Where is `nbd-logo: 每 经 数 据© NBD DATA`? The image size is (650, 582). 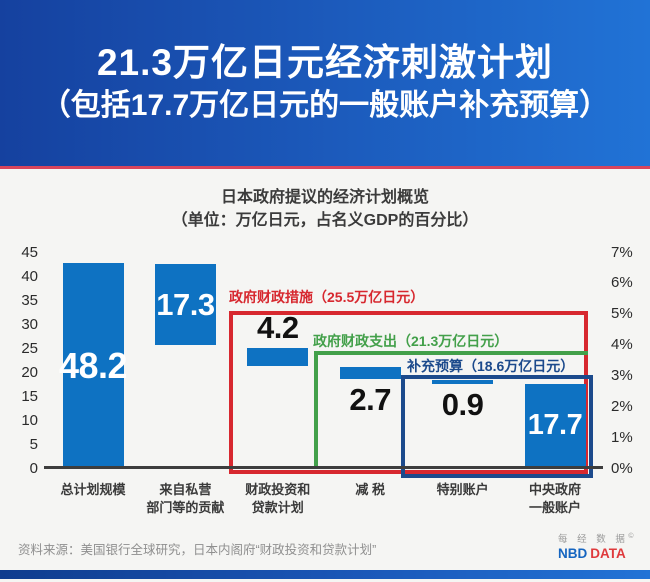
nbd-logo: 每 经 数 据© NBD DATA is located at coordinates (599, 545).